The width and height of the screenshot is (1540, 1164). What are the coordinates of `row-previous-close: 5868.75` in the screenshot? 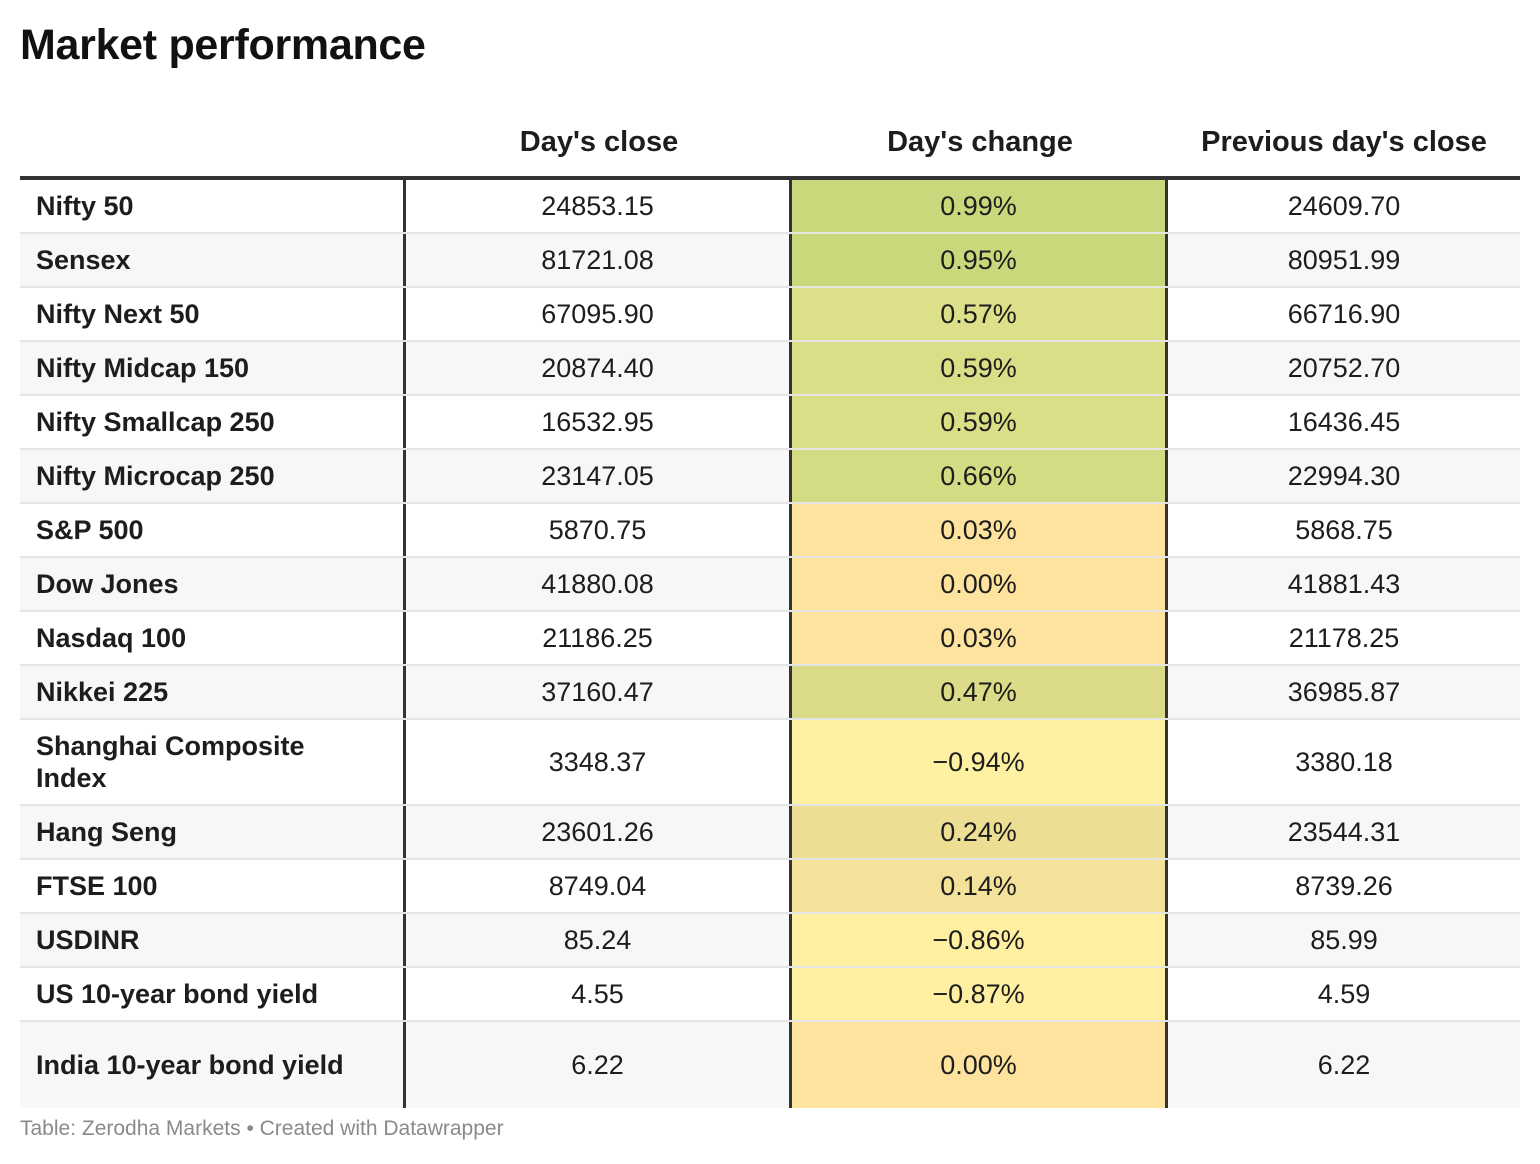 It's located at (1344, 529).